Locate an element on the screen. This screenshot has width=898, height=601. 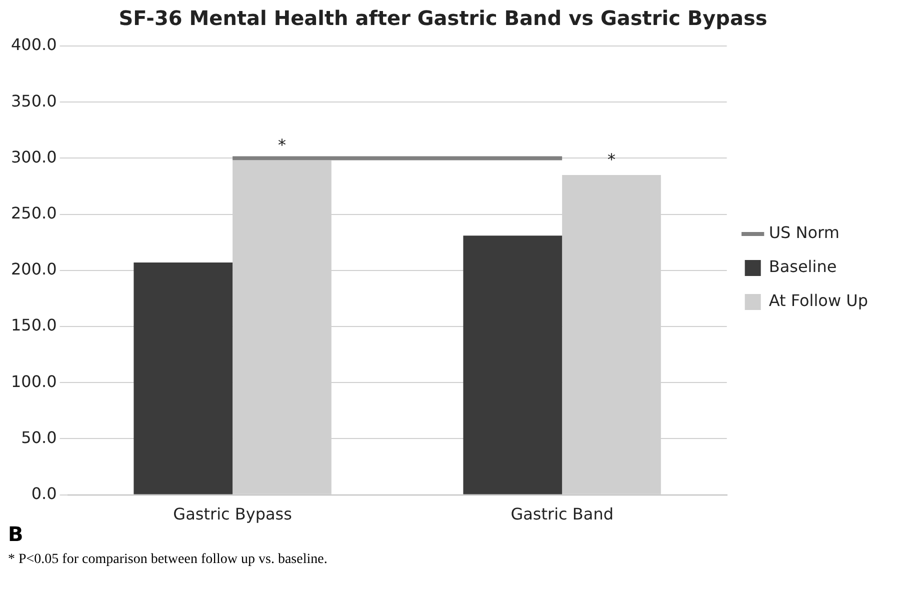
text: B is located at coordinates (16, 534).